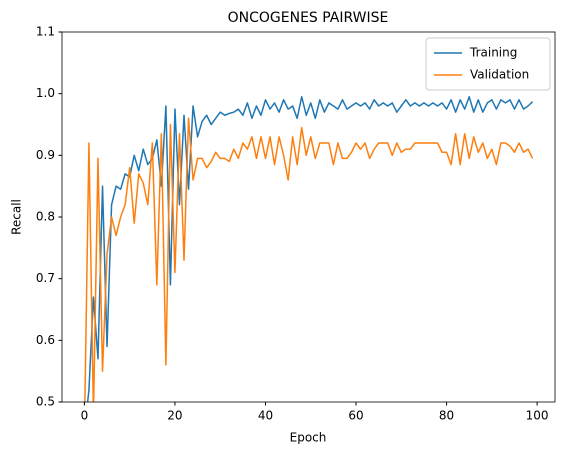 The image size is (570, 455). I want to click on x-tick-label: 100, so click(537, 416).